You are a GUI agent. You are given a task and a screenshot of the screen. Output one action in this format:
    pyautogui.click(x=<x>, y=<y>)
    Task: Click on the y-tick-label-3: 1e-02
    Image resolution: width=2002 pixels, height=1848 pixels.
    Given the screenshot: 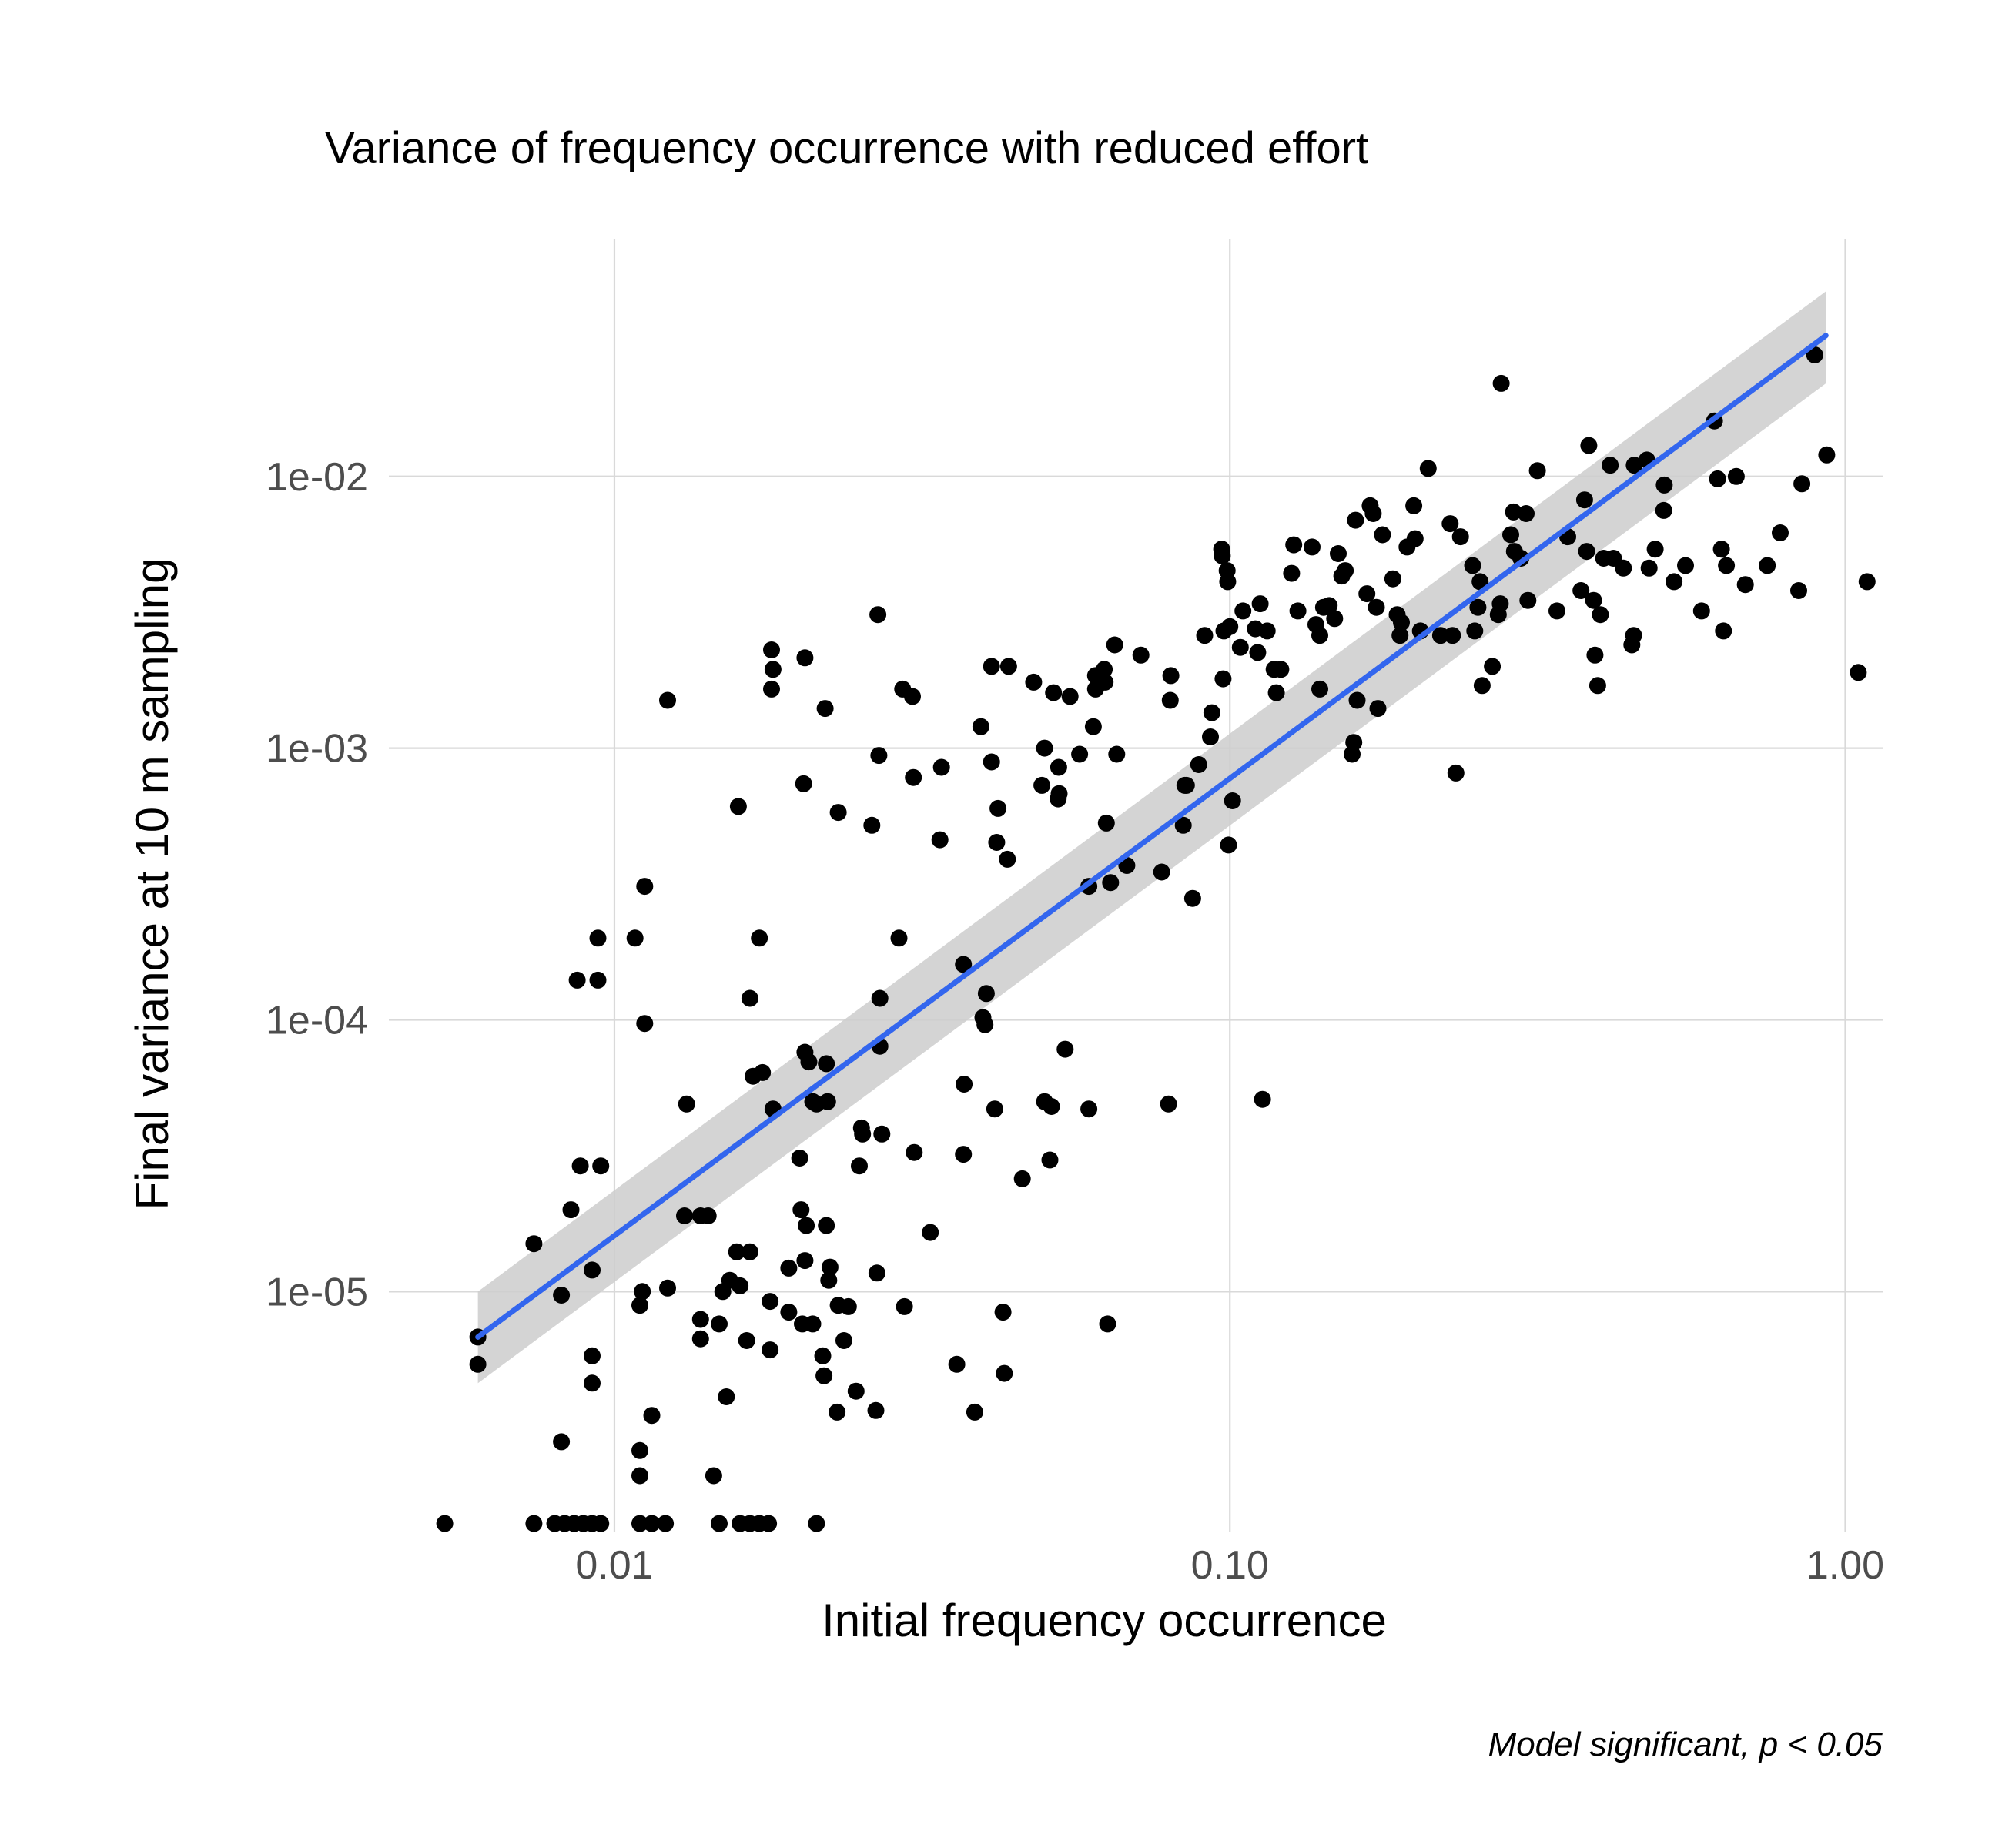 What is the action you would take?
    pyautogui.click(x=317, y=477)
    